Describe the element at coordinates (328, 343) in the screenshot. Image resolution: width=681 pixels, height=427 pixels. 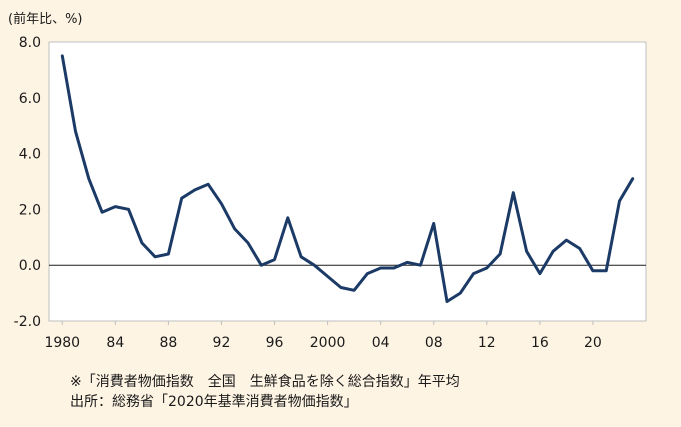
I see `x-tick-label: 2000` at that location.